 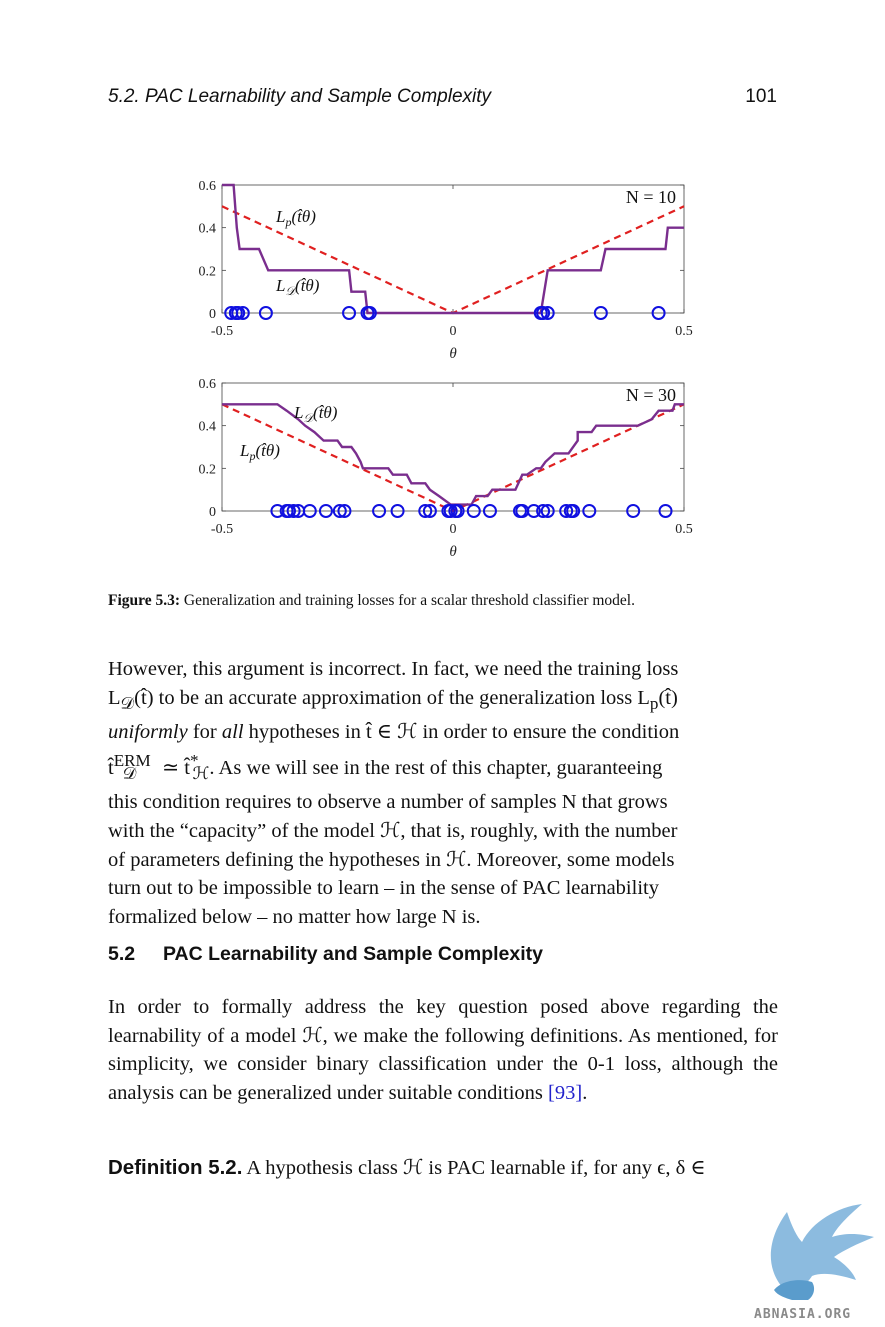 What do you see at coordinates (175, 1167) in the screenshot?
I see `definition-label: Definition 5.2.` at bounding box center [175, 1167].